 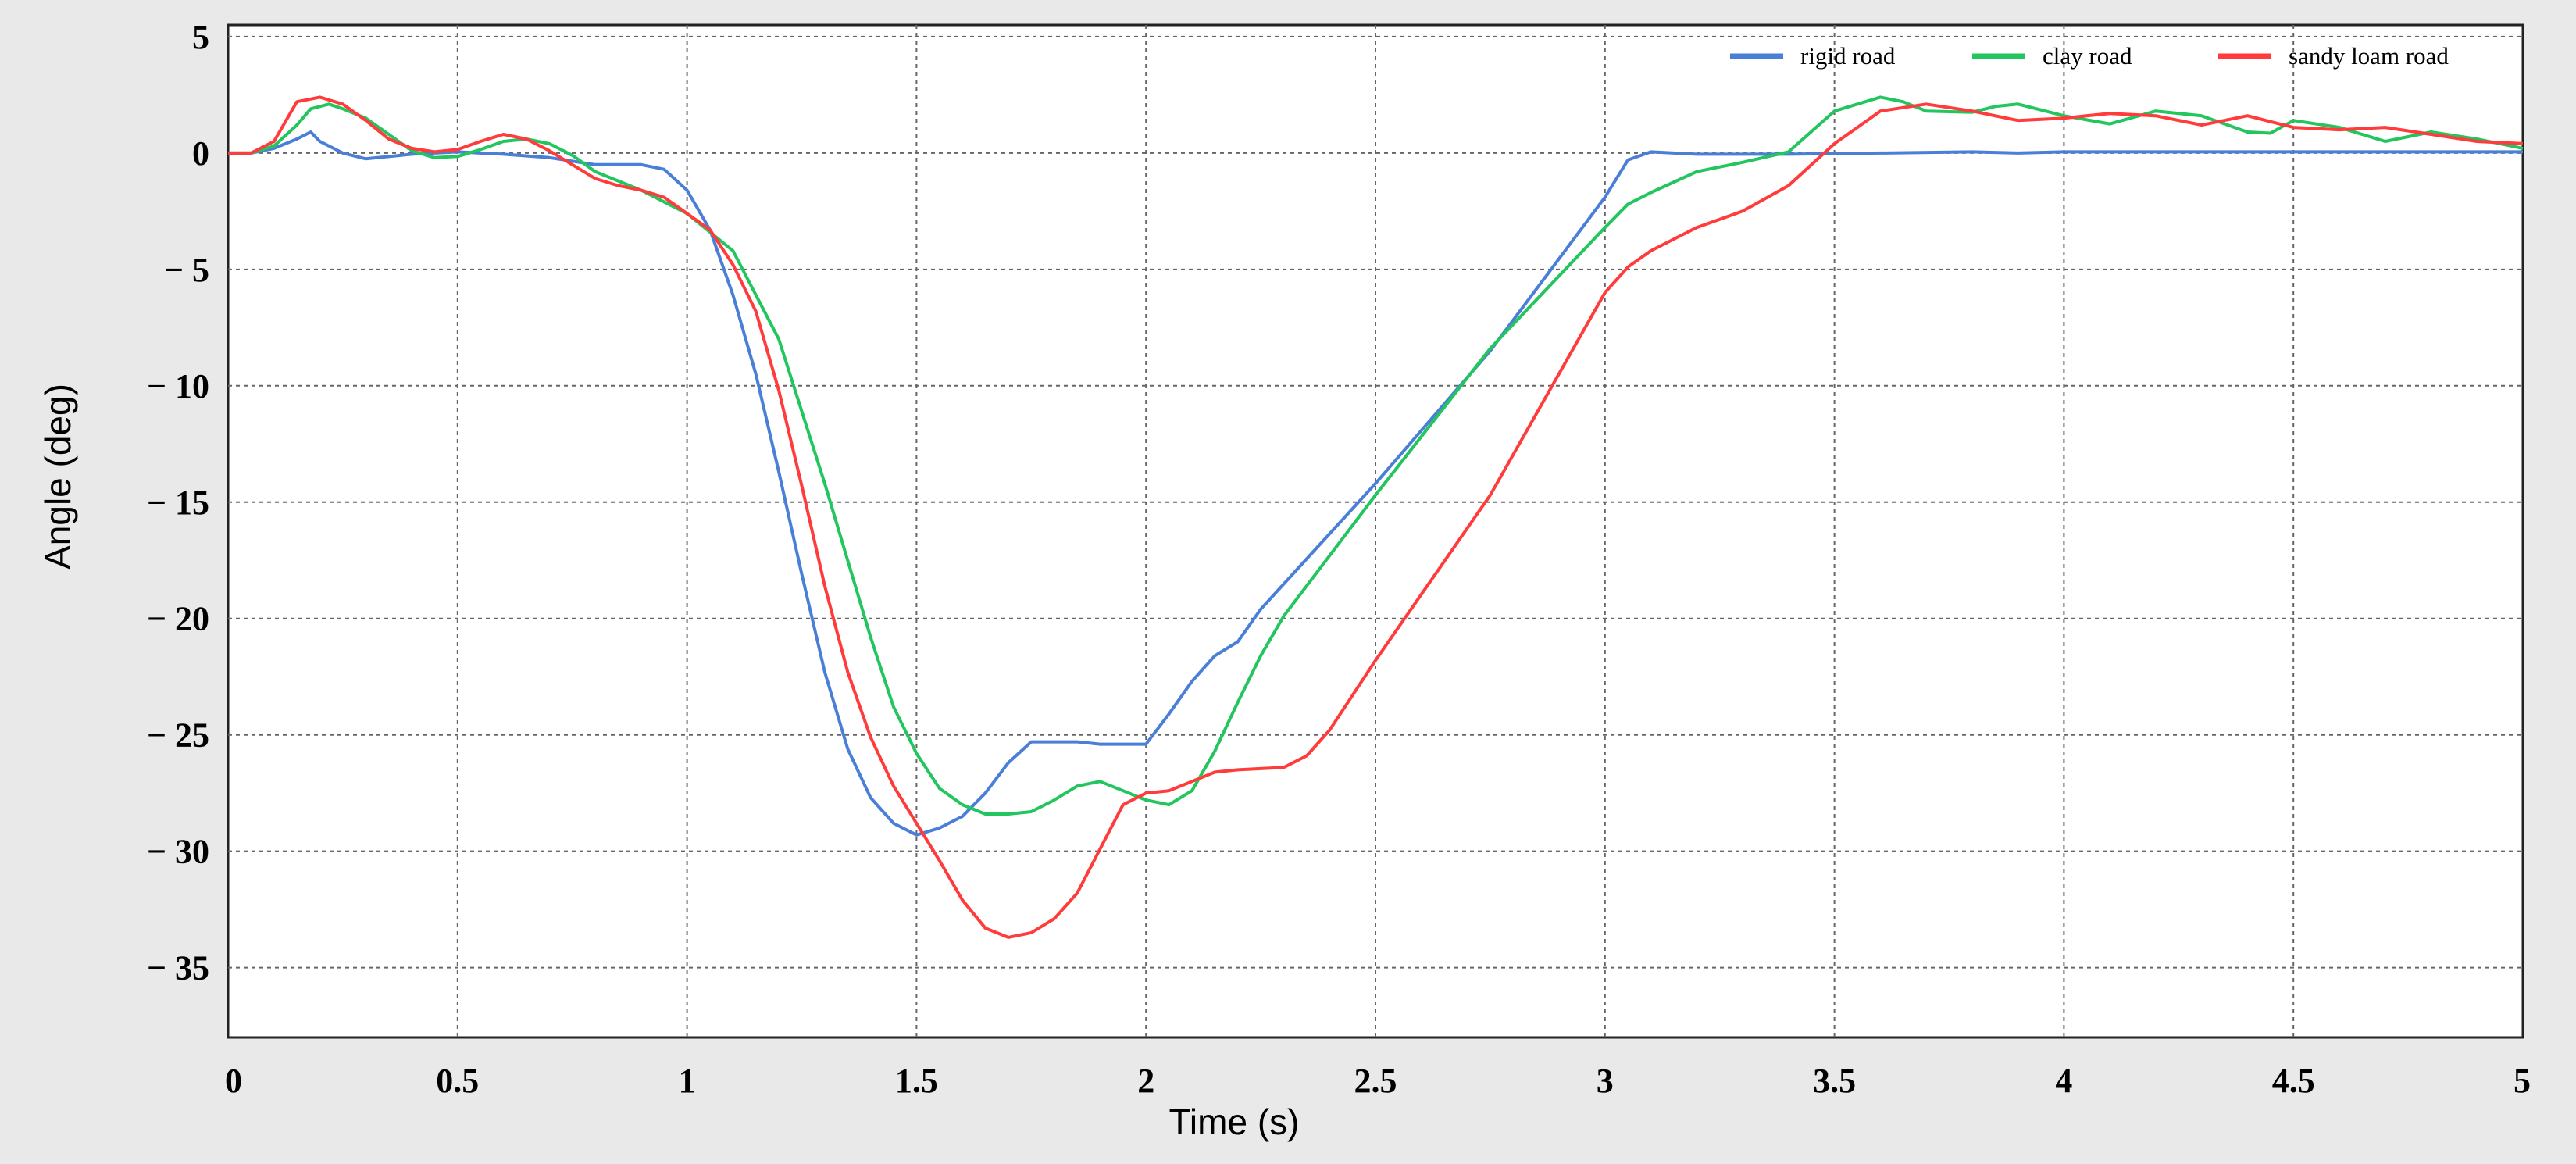 I want to click on legend-entry: rigid road, so click(x=1848, y=56).